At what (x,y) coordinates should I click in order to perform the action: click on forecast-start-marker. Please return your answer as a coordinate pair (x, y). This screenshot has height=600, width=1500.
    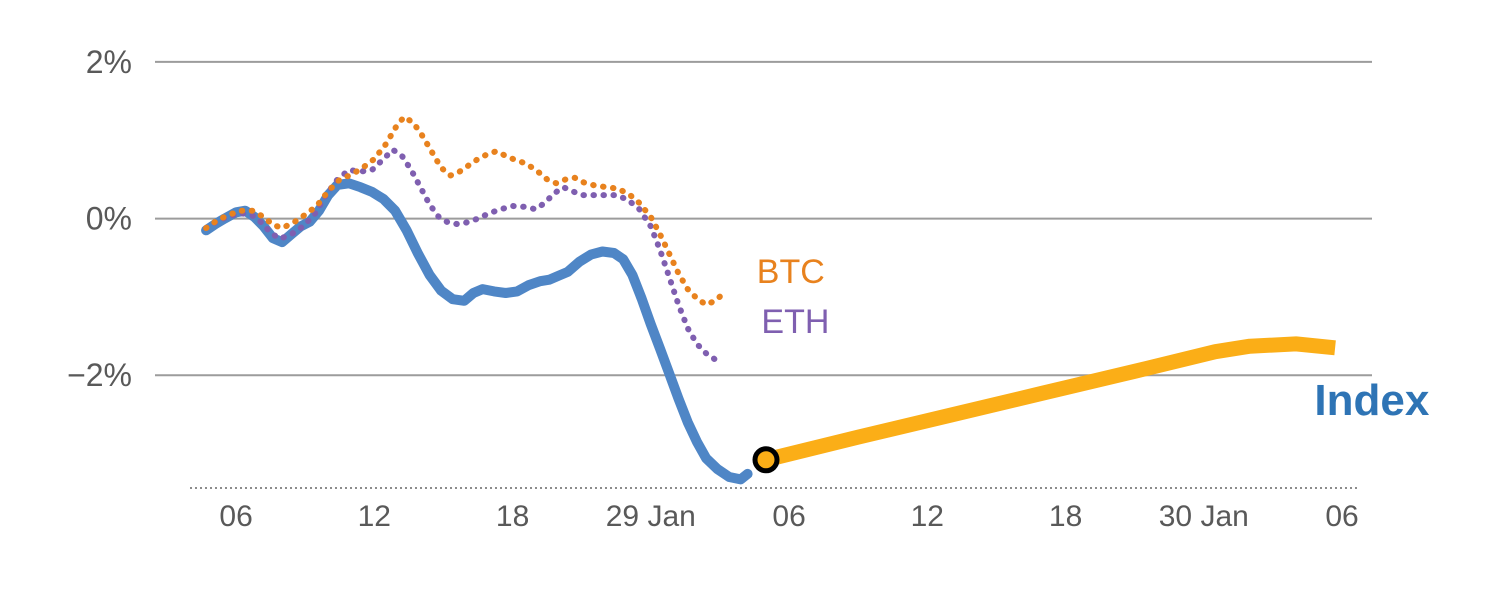
    Looking at the image, I should click on (766, 460).